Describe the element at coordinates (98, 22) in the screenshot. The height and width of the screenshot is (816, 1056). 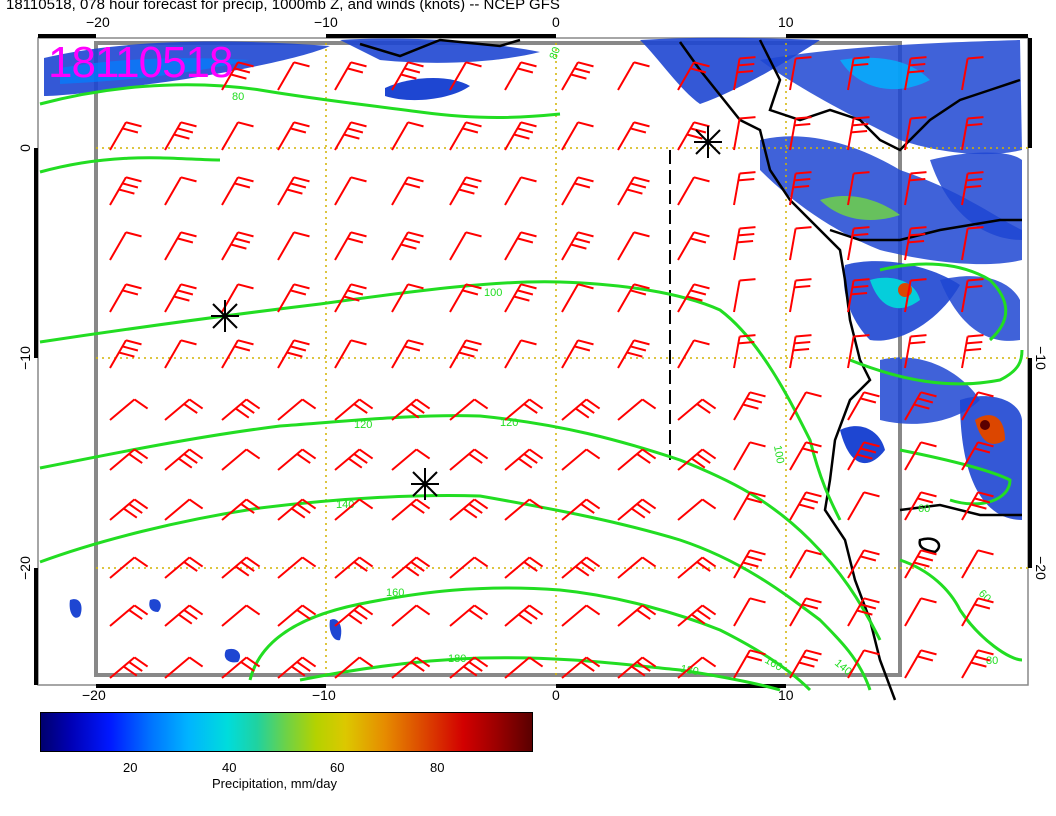
I see `top-tick: −20` at that location.